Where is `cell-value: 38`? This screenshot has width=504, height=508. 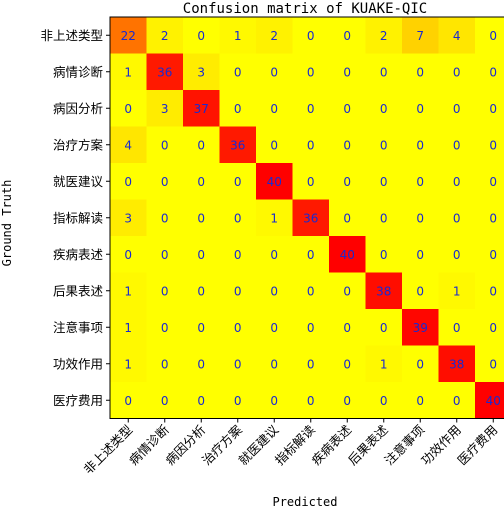 cell-value: 38 is located at coordinates (456, 364).